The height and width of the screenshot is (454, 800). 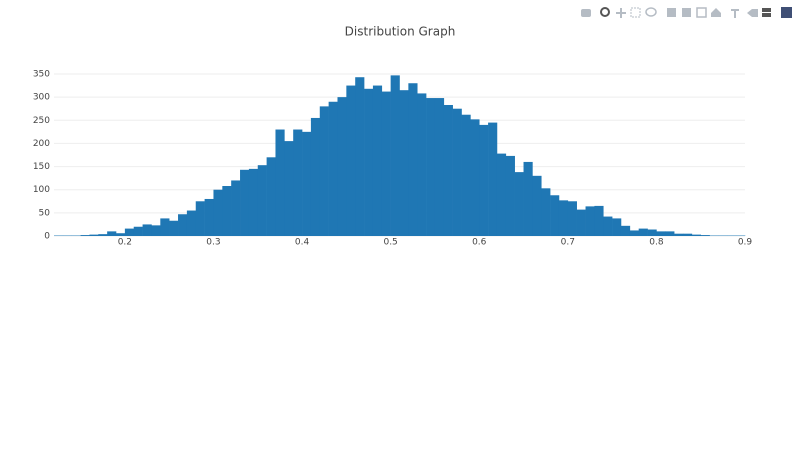 I want to click on camera-icon, so click(x=586, y=13).